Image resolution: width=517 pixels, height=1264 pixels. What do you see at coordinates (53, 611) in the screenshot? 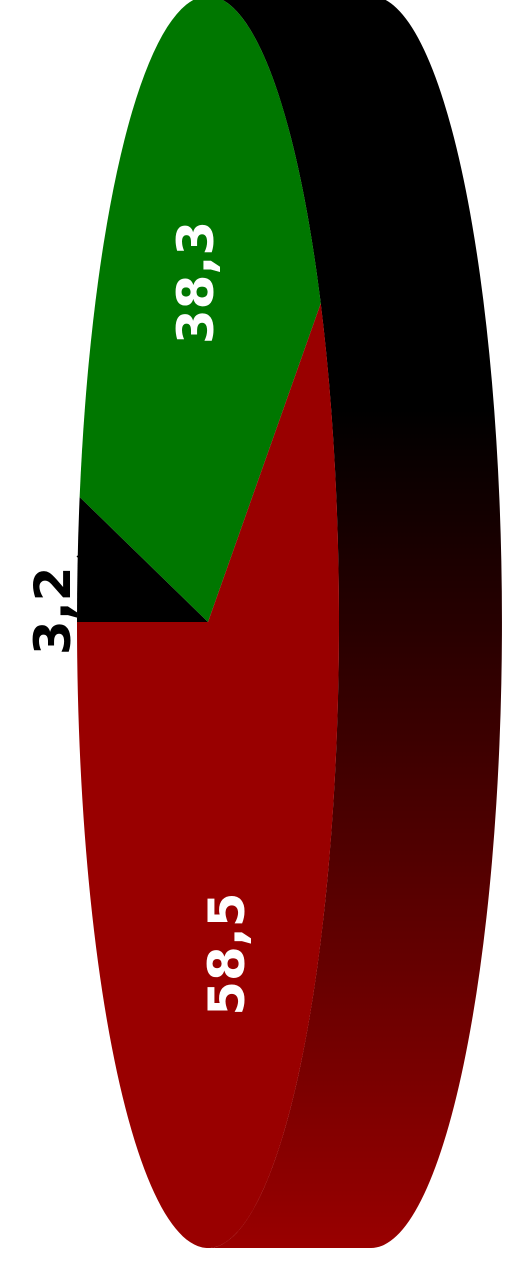
I see `pie-data-label: 3,2` at bounding box center [53, 611].